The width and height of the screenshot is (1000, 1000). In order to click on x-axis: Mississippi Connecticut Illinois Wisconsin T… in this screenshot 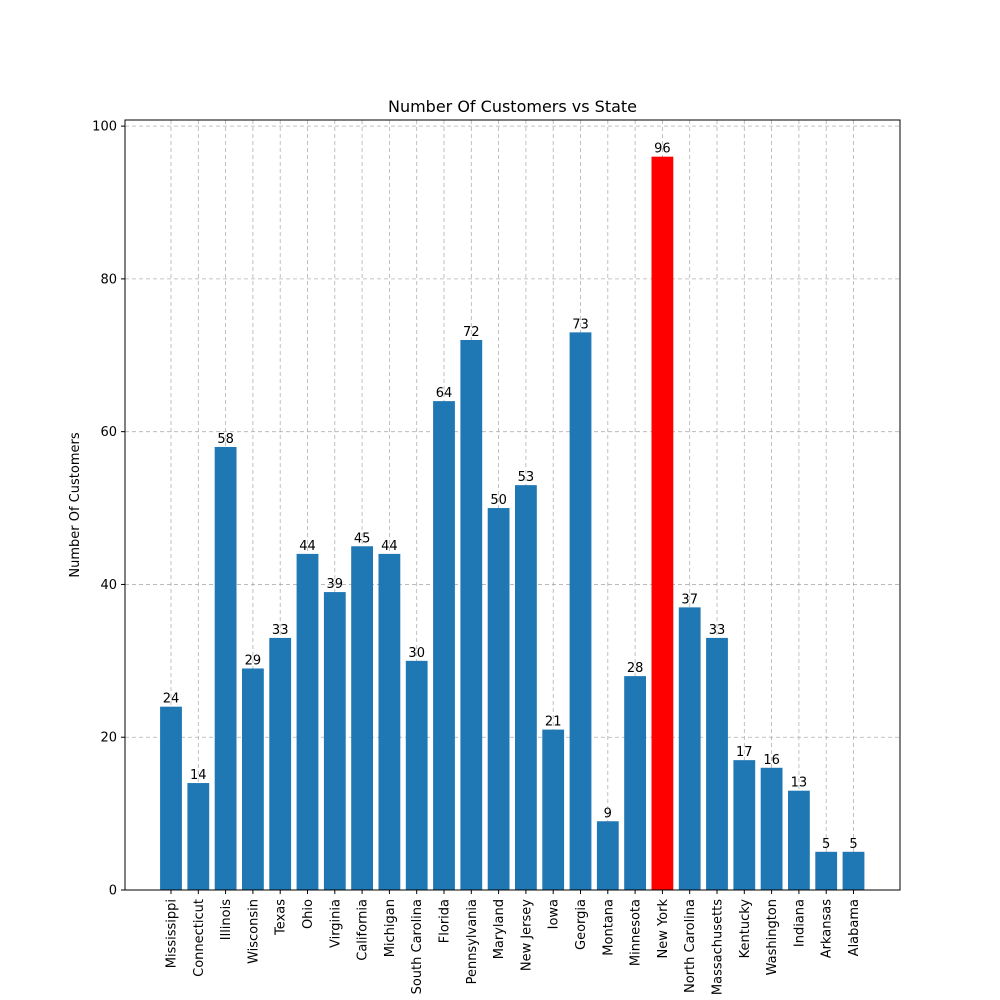, I will do `click(514, 942)`.